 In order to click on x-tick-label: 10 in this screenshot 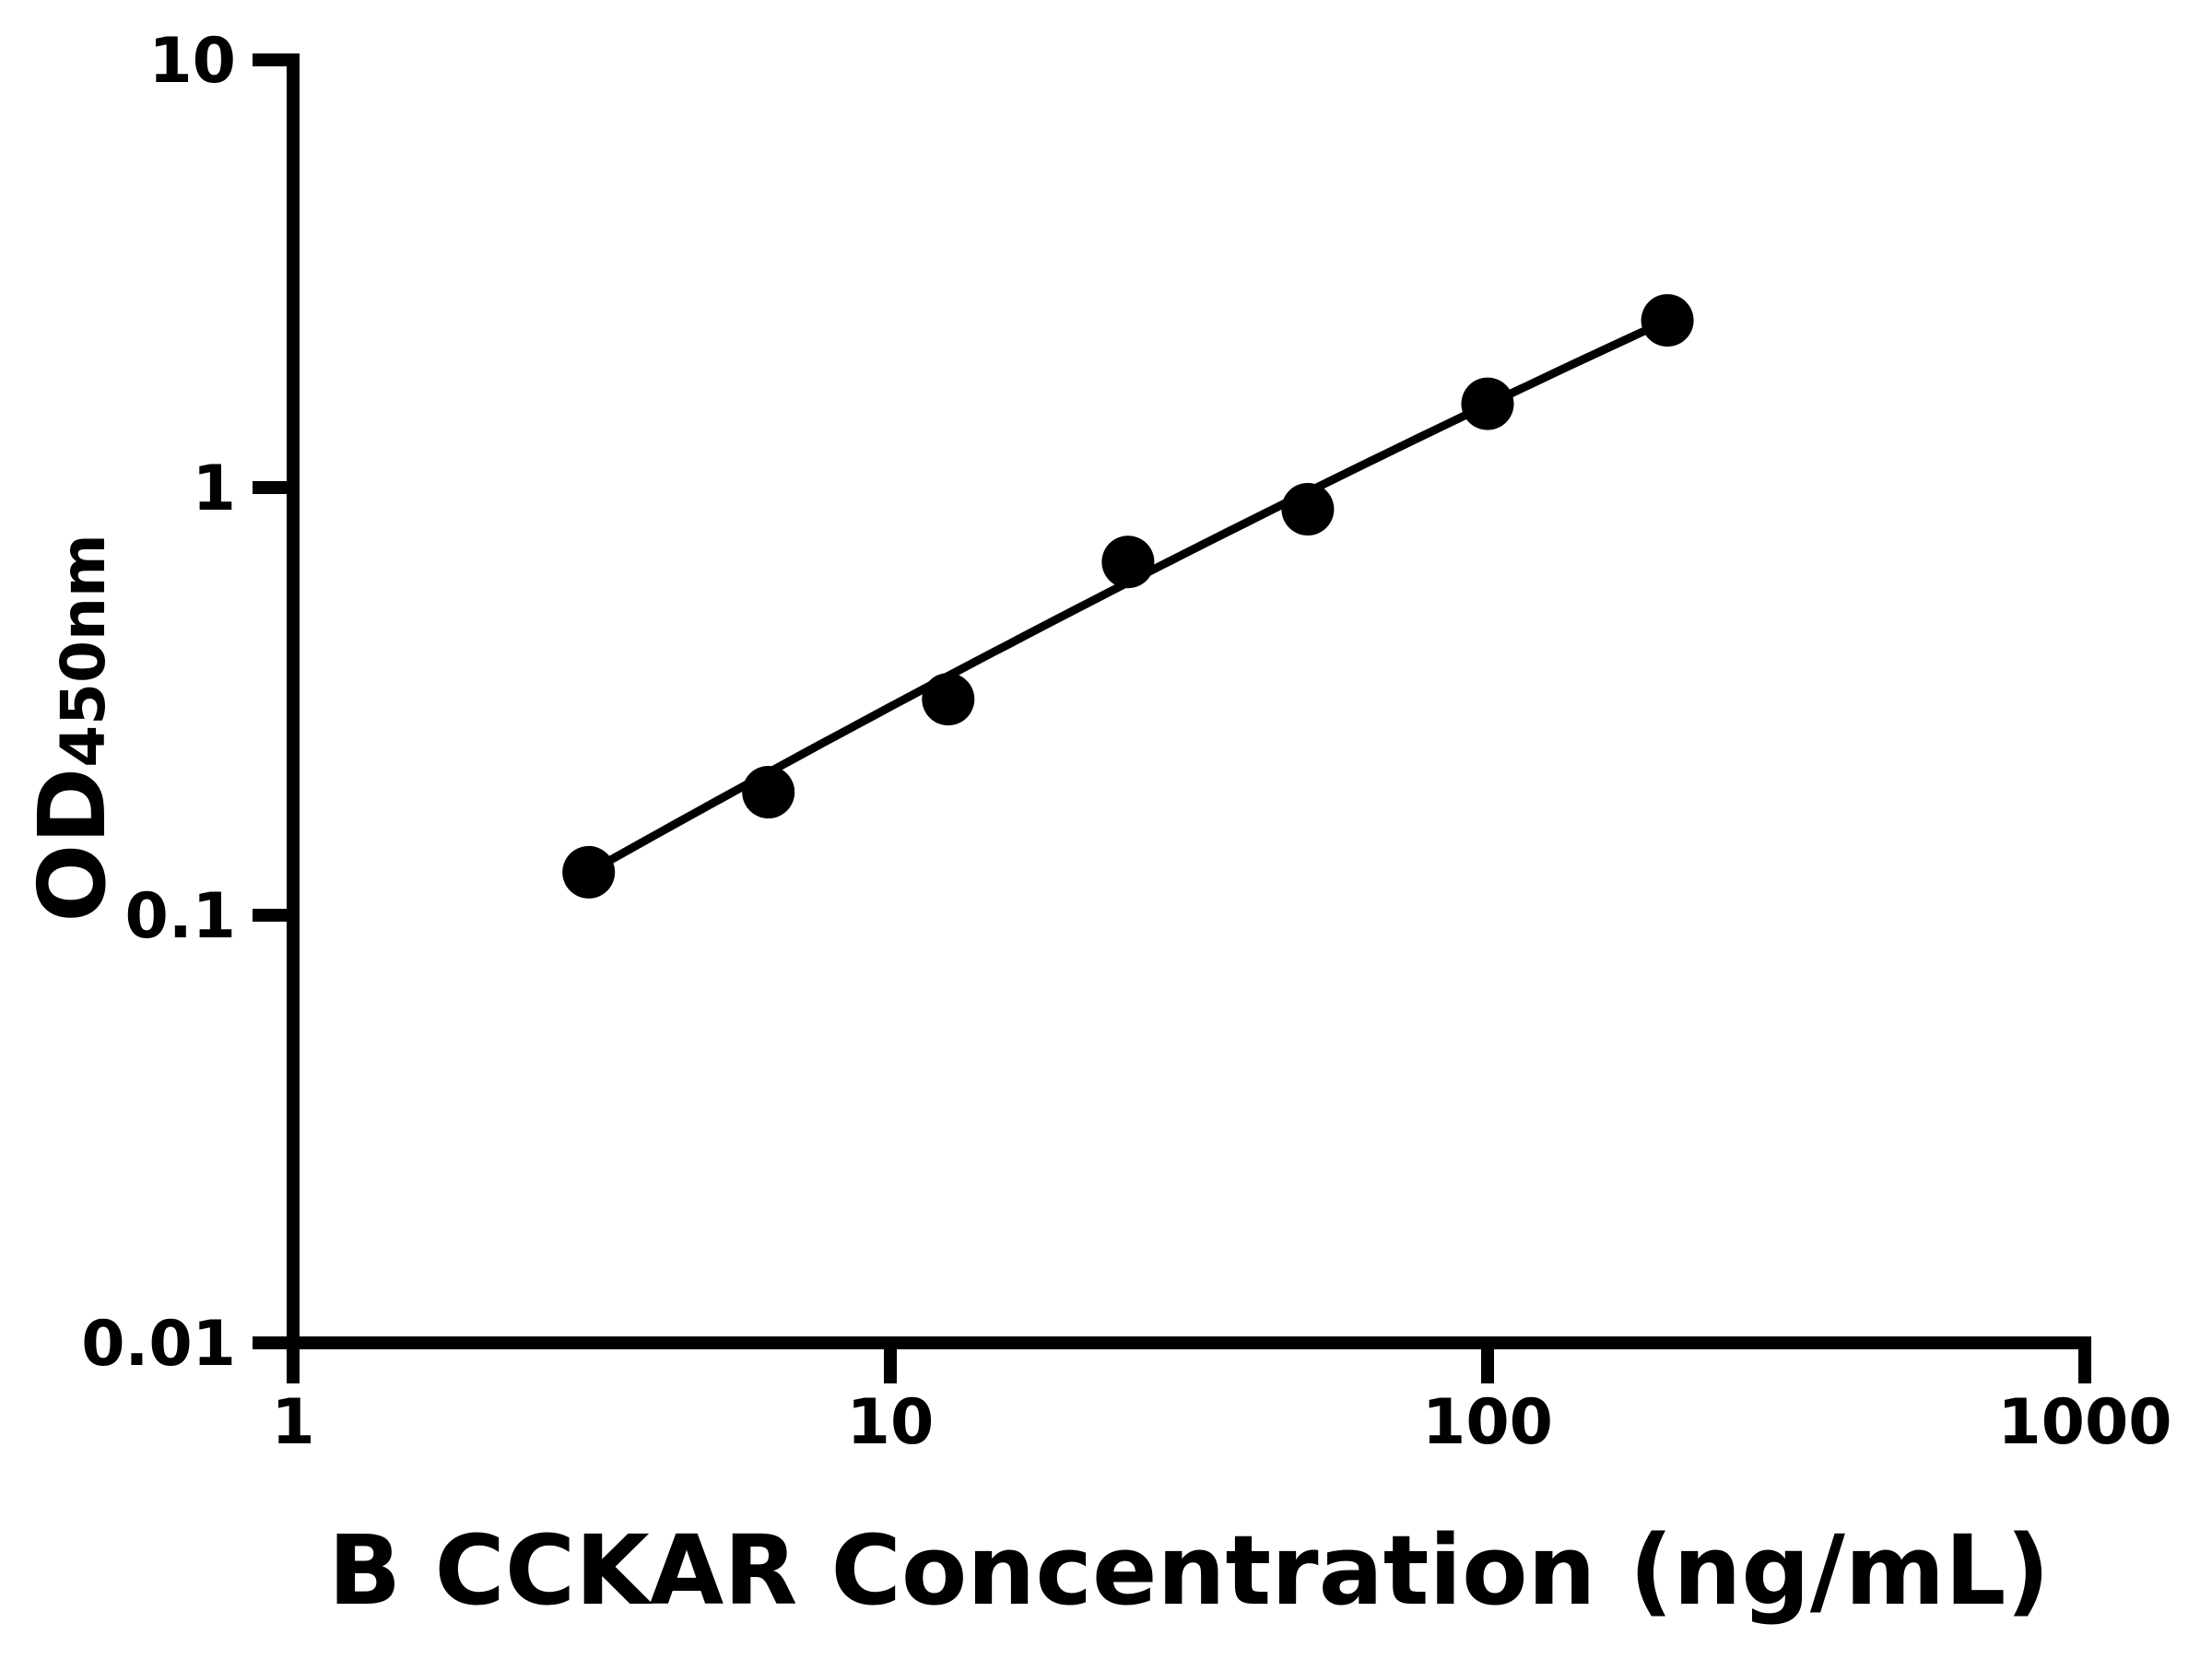, I will do `click(891, 1422)`.